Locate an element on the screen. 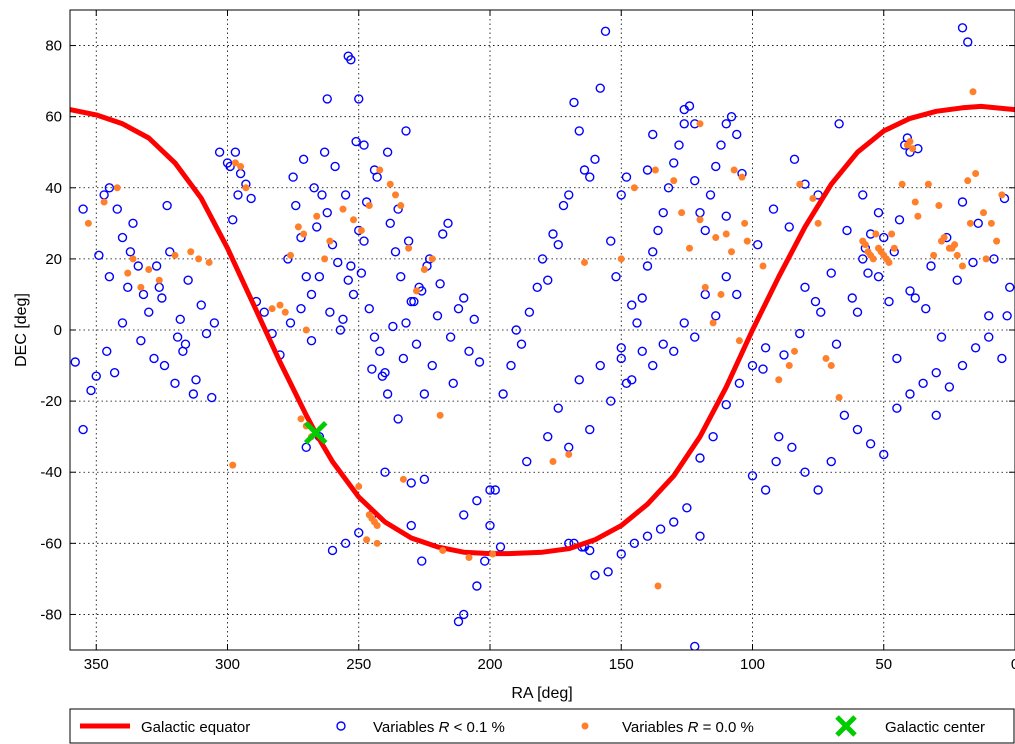  x-tick-label: 250 is located at coordinates (358, 664).